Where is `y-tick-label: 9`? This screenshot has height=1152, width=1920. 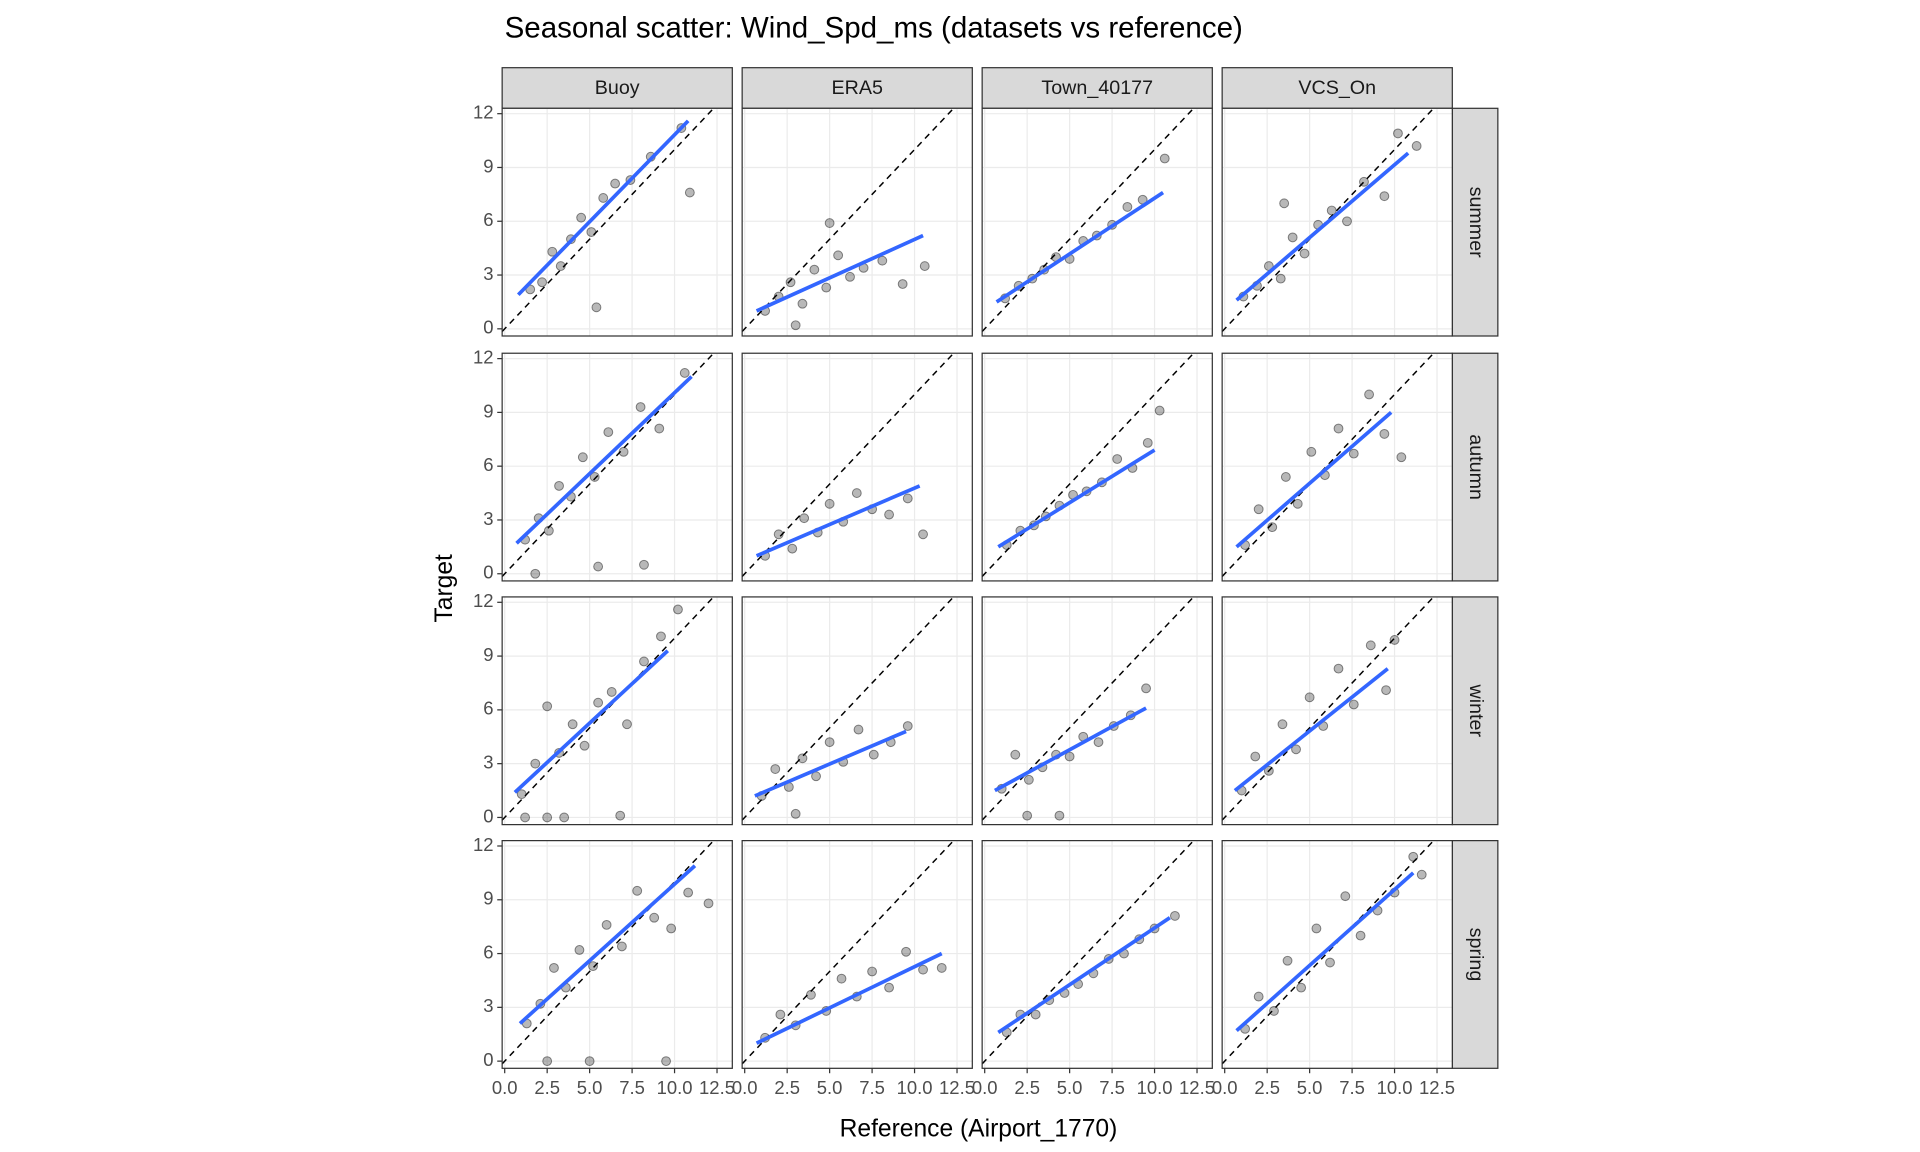
y-tick-label: 9 is located at coordinates (488, 165).